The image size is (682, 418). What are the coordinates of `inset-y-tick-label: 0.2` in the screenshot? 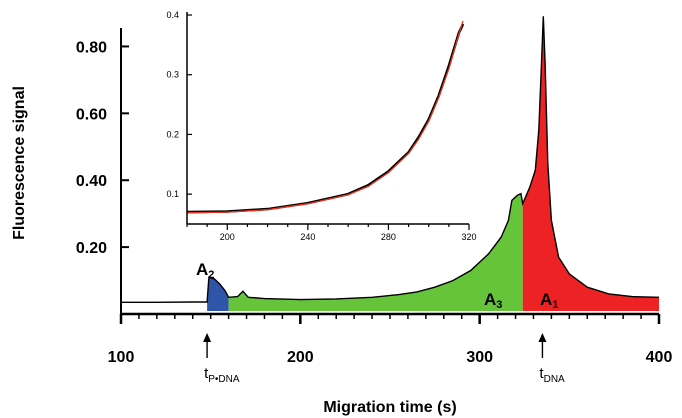 It's located at (172, 134).